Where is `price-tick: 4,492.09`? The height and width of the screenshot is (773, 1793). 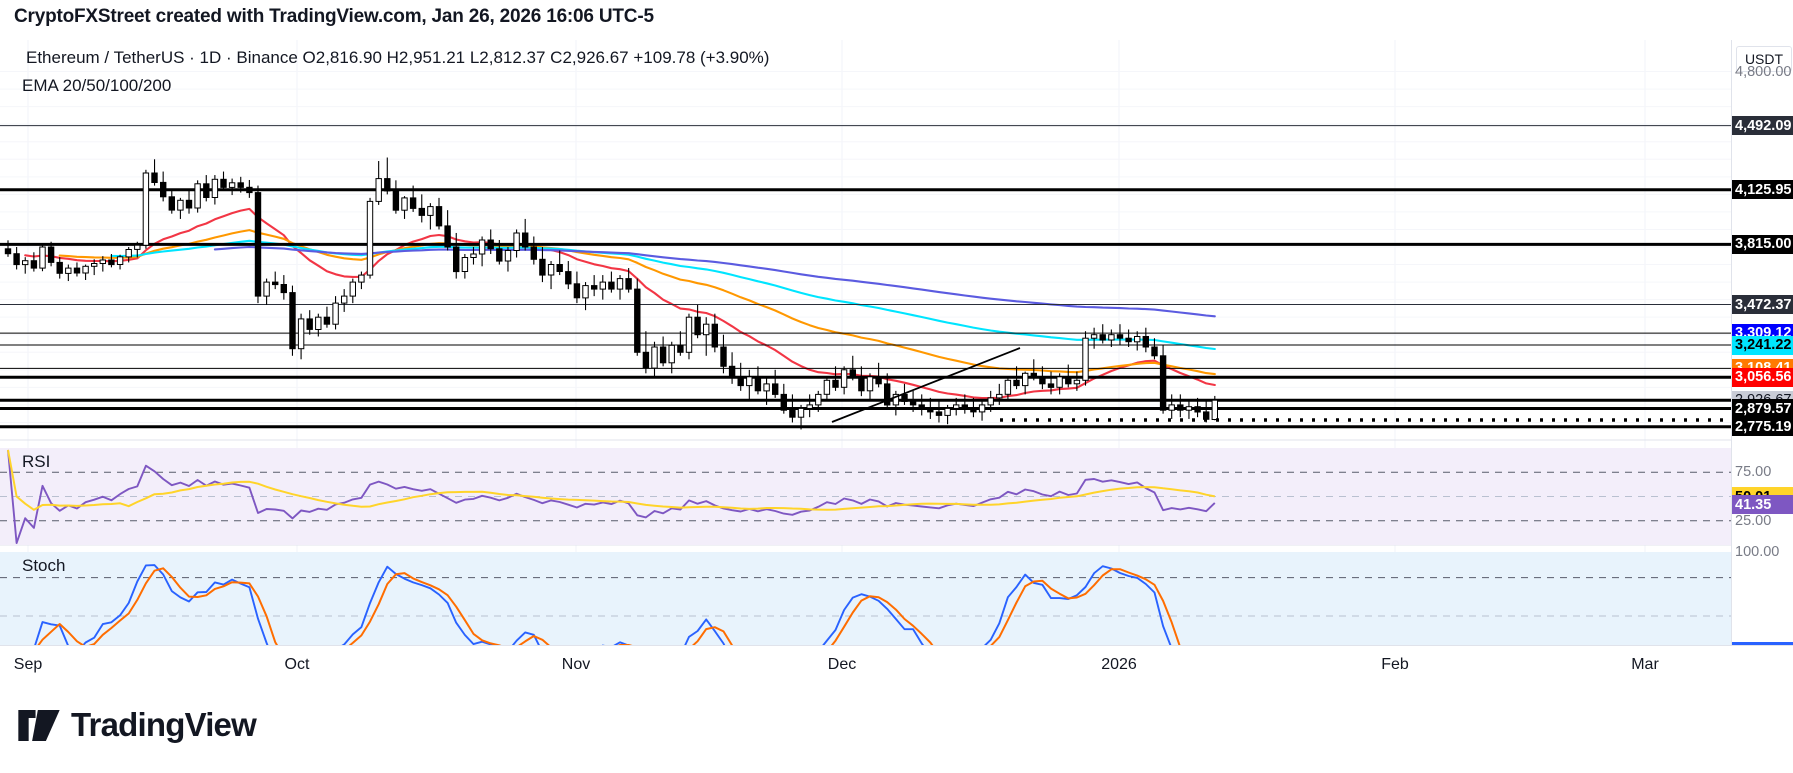
price-tick: 4,492.09 is located at coordinates (1762, 126).